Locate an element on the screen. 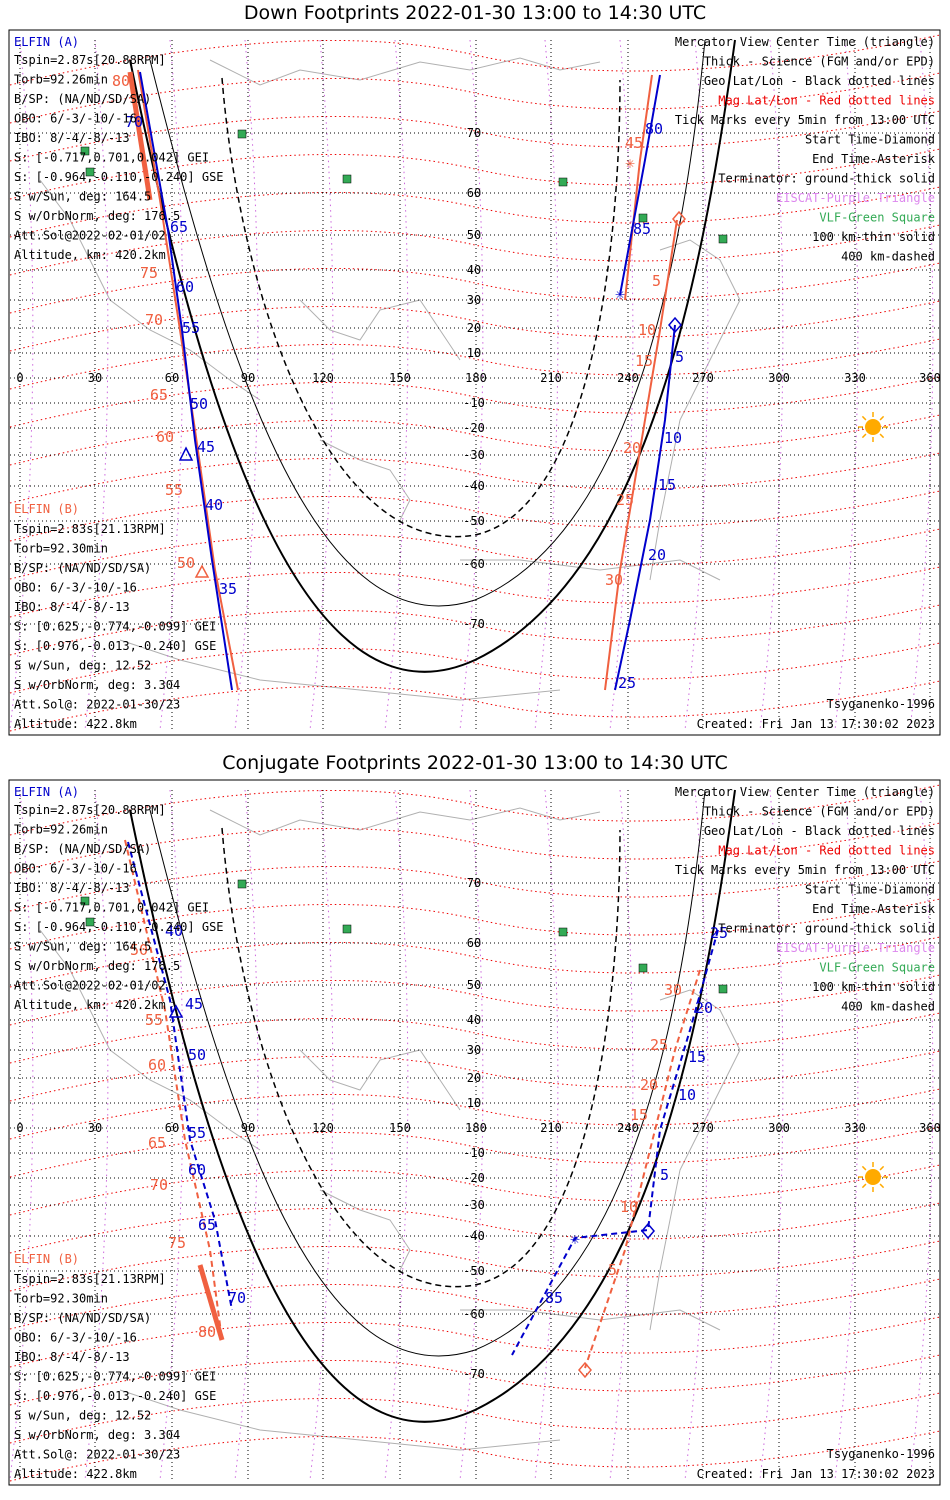 The height and width of the screenshot is (1500, 950). legend-line: Start Time-Diamond is located at coordinates (870, 140).